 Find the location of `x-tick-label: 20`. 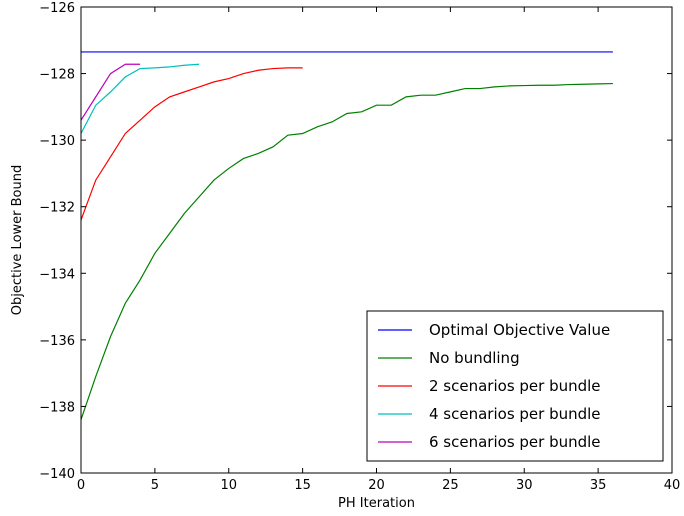

x-tick-label: 20 is located at coordinates (376, 485).